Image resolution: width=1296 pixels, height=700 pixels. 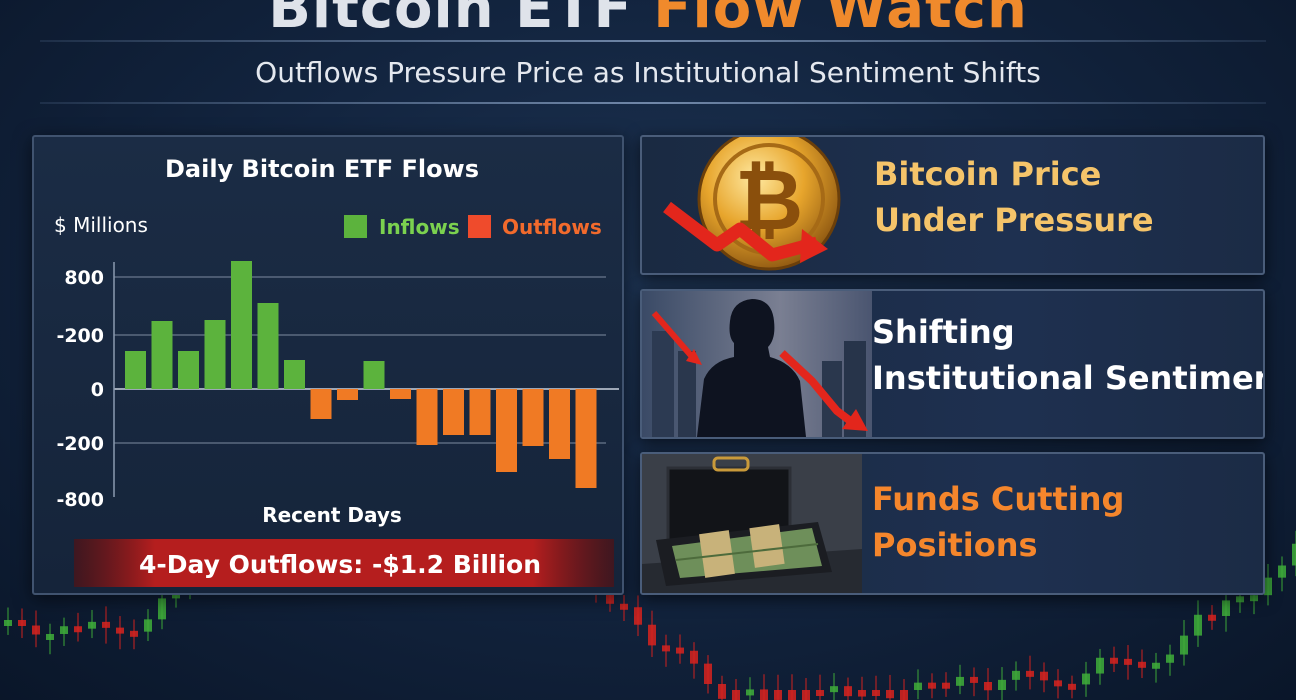 I want to click on page-title-part1: Bitcoin ETF, so click(x=461, y=20).